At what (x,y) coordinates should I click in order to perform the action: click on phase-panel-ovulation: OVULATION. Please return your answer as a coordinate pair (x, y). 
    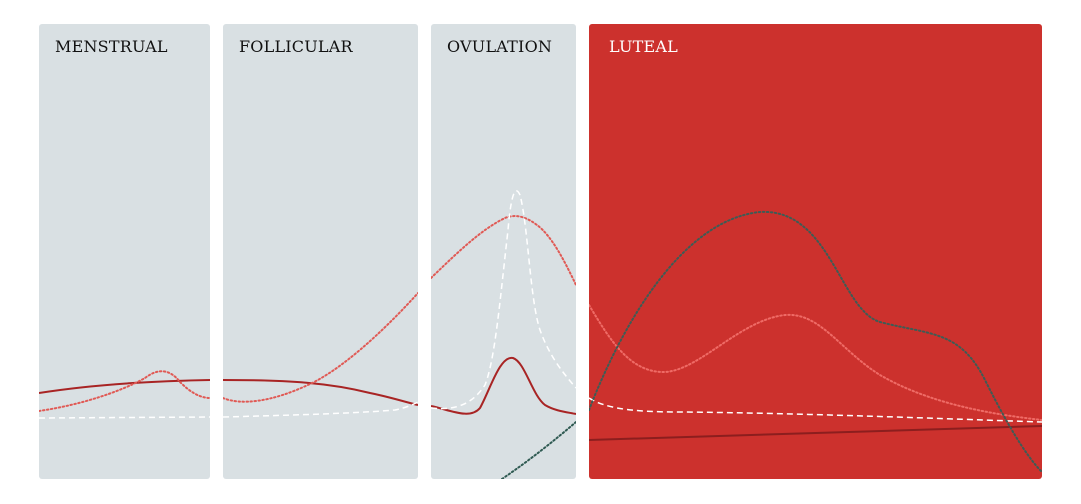
    Looking at the image, I should click on (503, 251).